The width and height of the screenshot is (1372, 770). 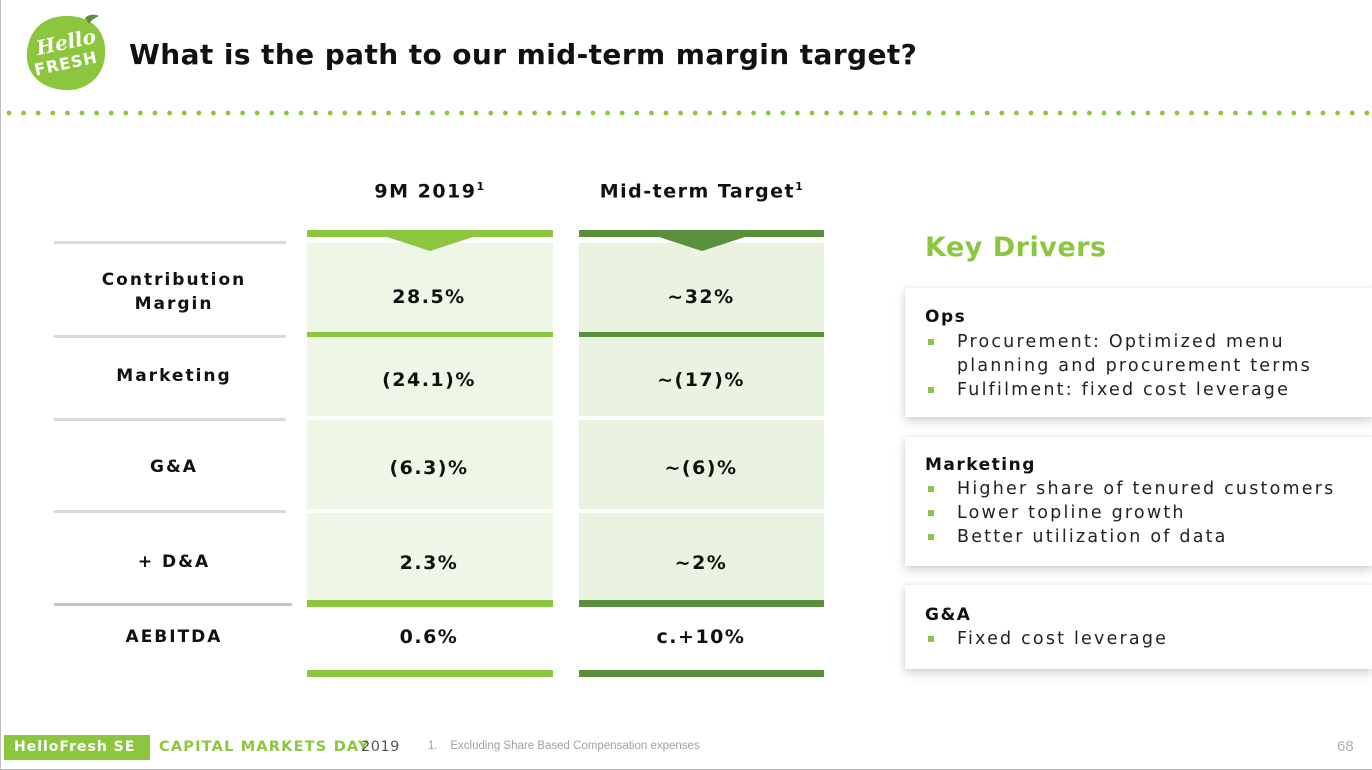 What do you see at coordinates (1063, 639) in the screenshot?
I see `list-item-text: Fixed cost leverage` at bounding box center [1063, 639].